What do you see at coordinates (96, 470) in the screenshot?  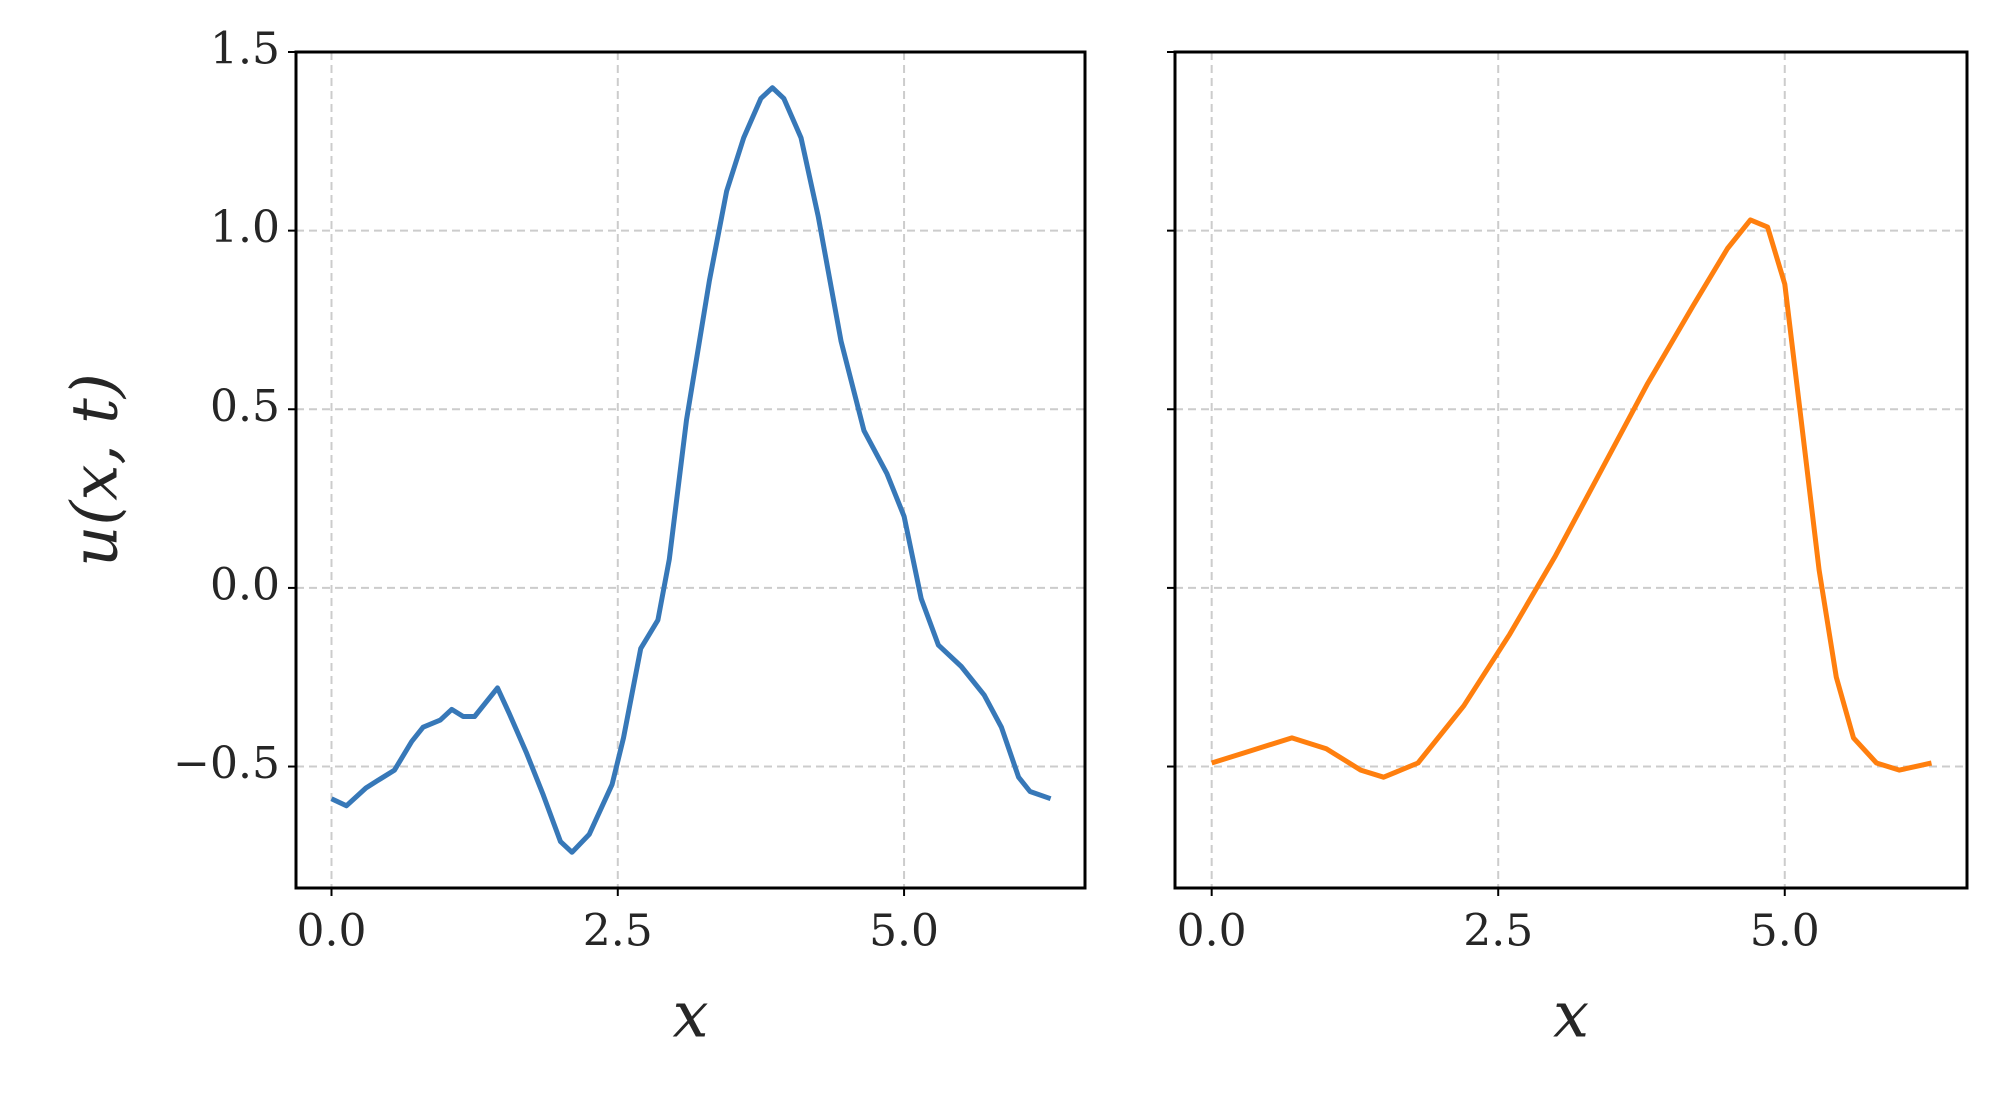 I see `y-axis-label: u(x, t)` at bounding box center [96, 470].